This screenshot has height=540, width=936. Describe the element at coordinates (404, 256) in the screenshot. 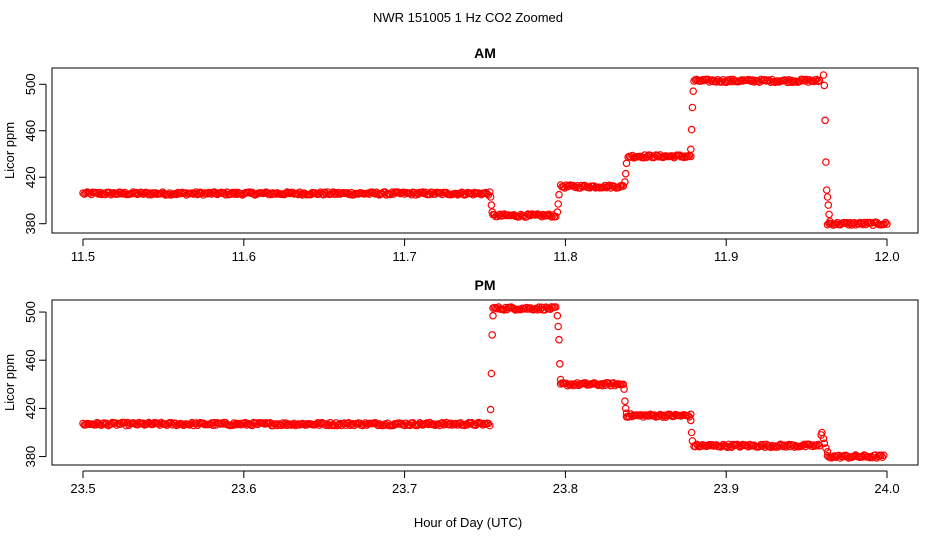

I see `x-tick-label: 11.7` at that location.